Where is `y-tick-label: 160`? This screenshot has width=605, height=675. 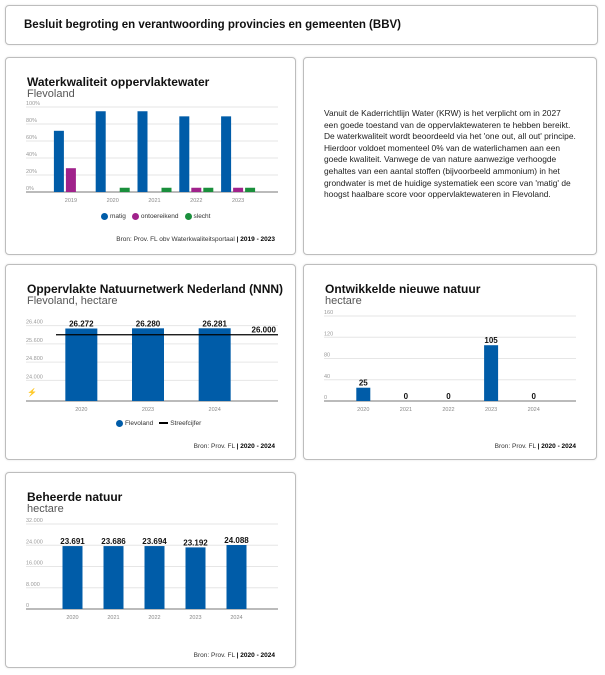
y-tick-label: 160 is located at coordinates (328, 313).